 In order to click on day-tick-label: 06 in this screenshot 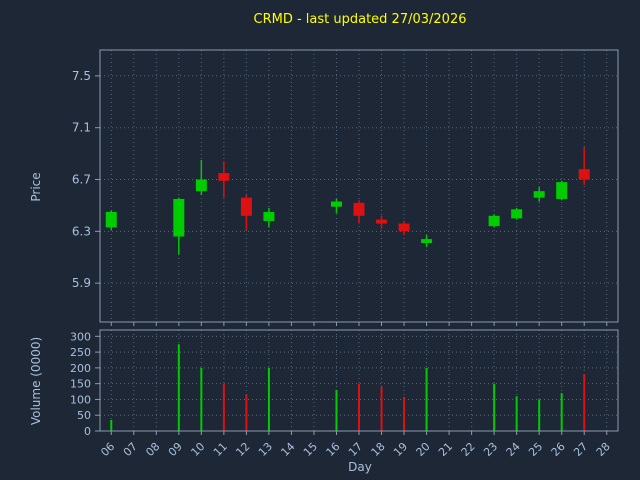, I will do `click(107, 449)`.